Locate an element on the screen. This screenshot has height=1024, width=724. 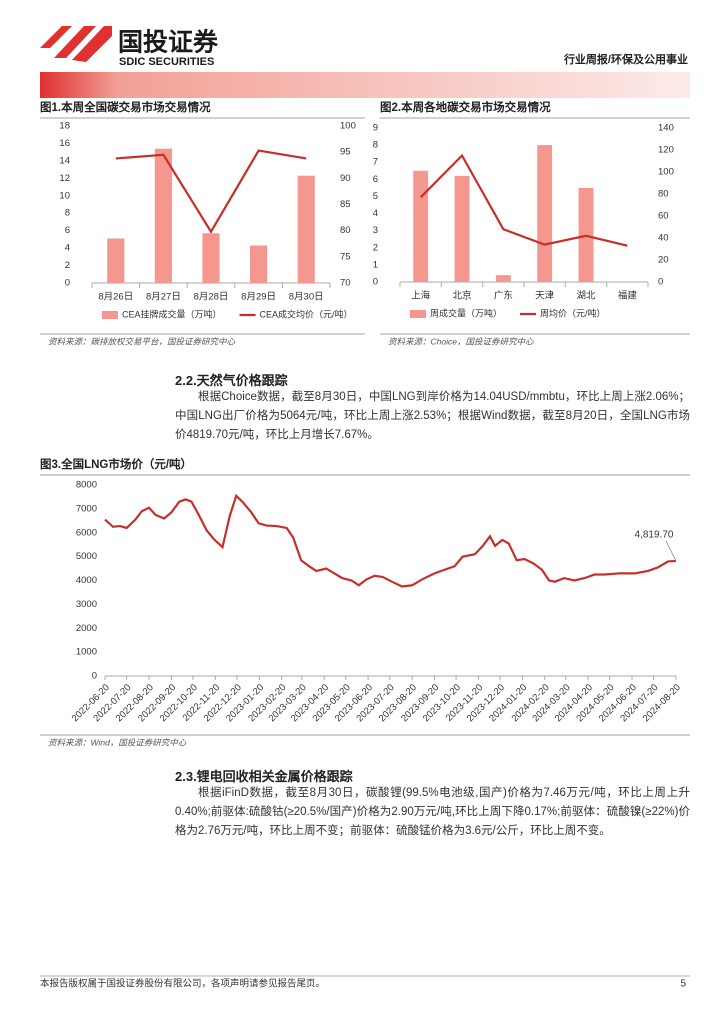
y-tick-label: 6000 is located at coordinates (86, 532).